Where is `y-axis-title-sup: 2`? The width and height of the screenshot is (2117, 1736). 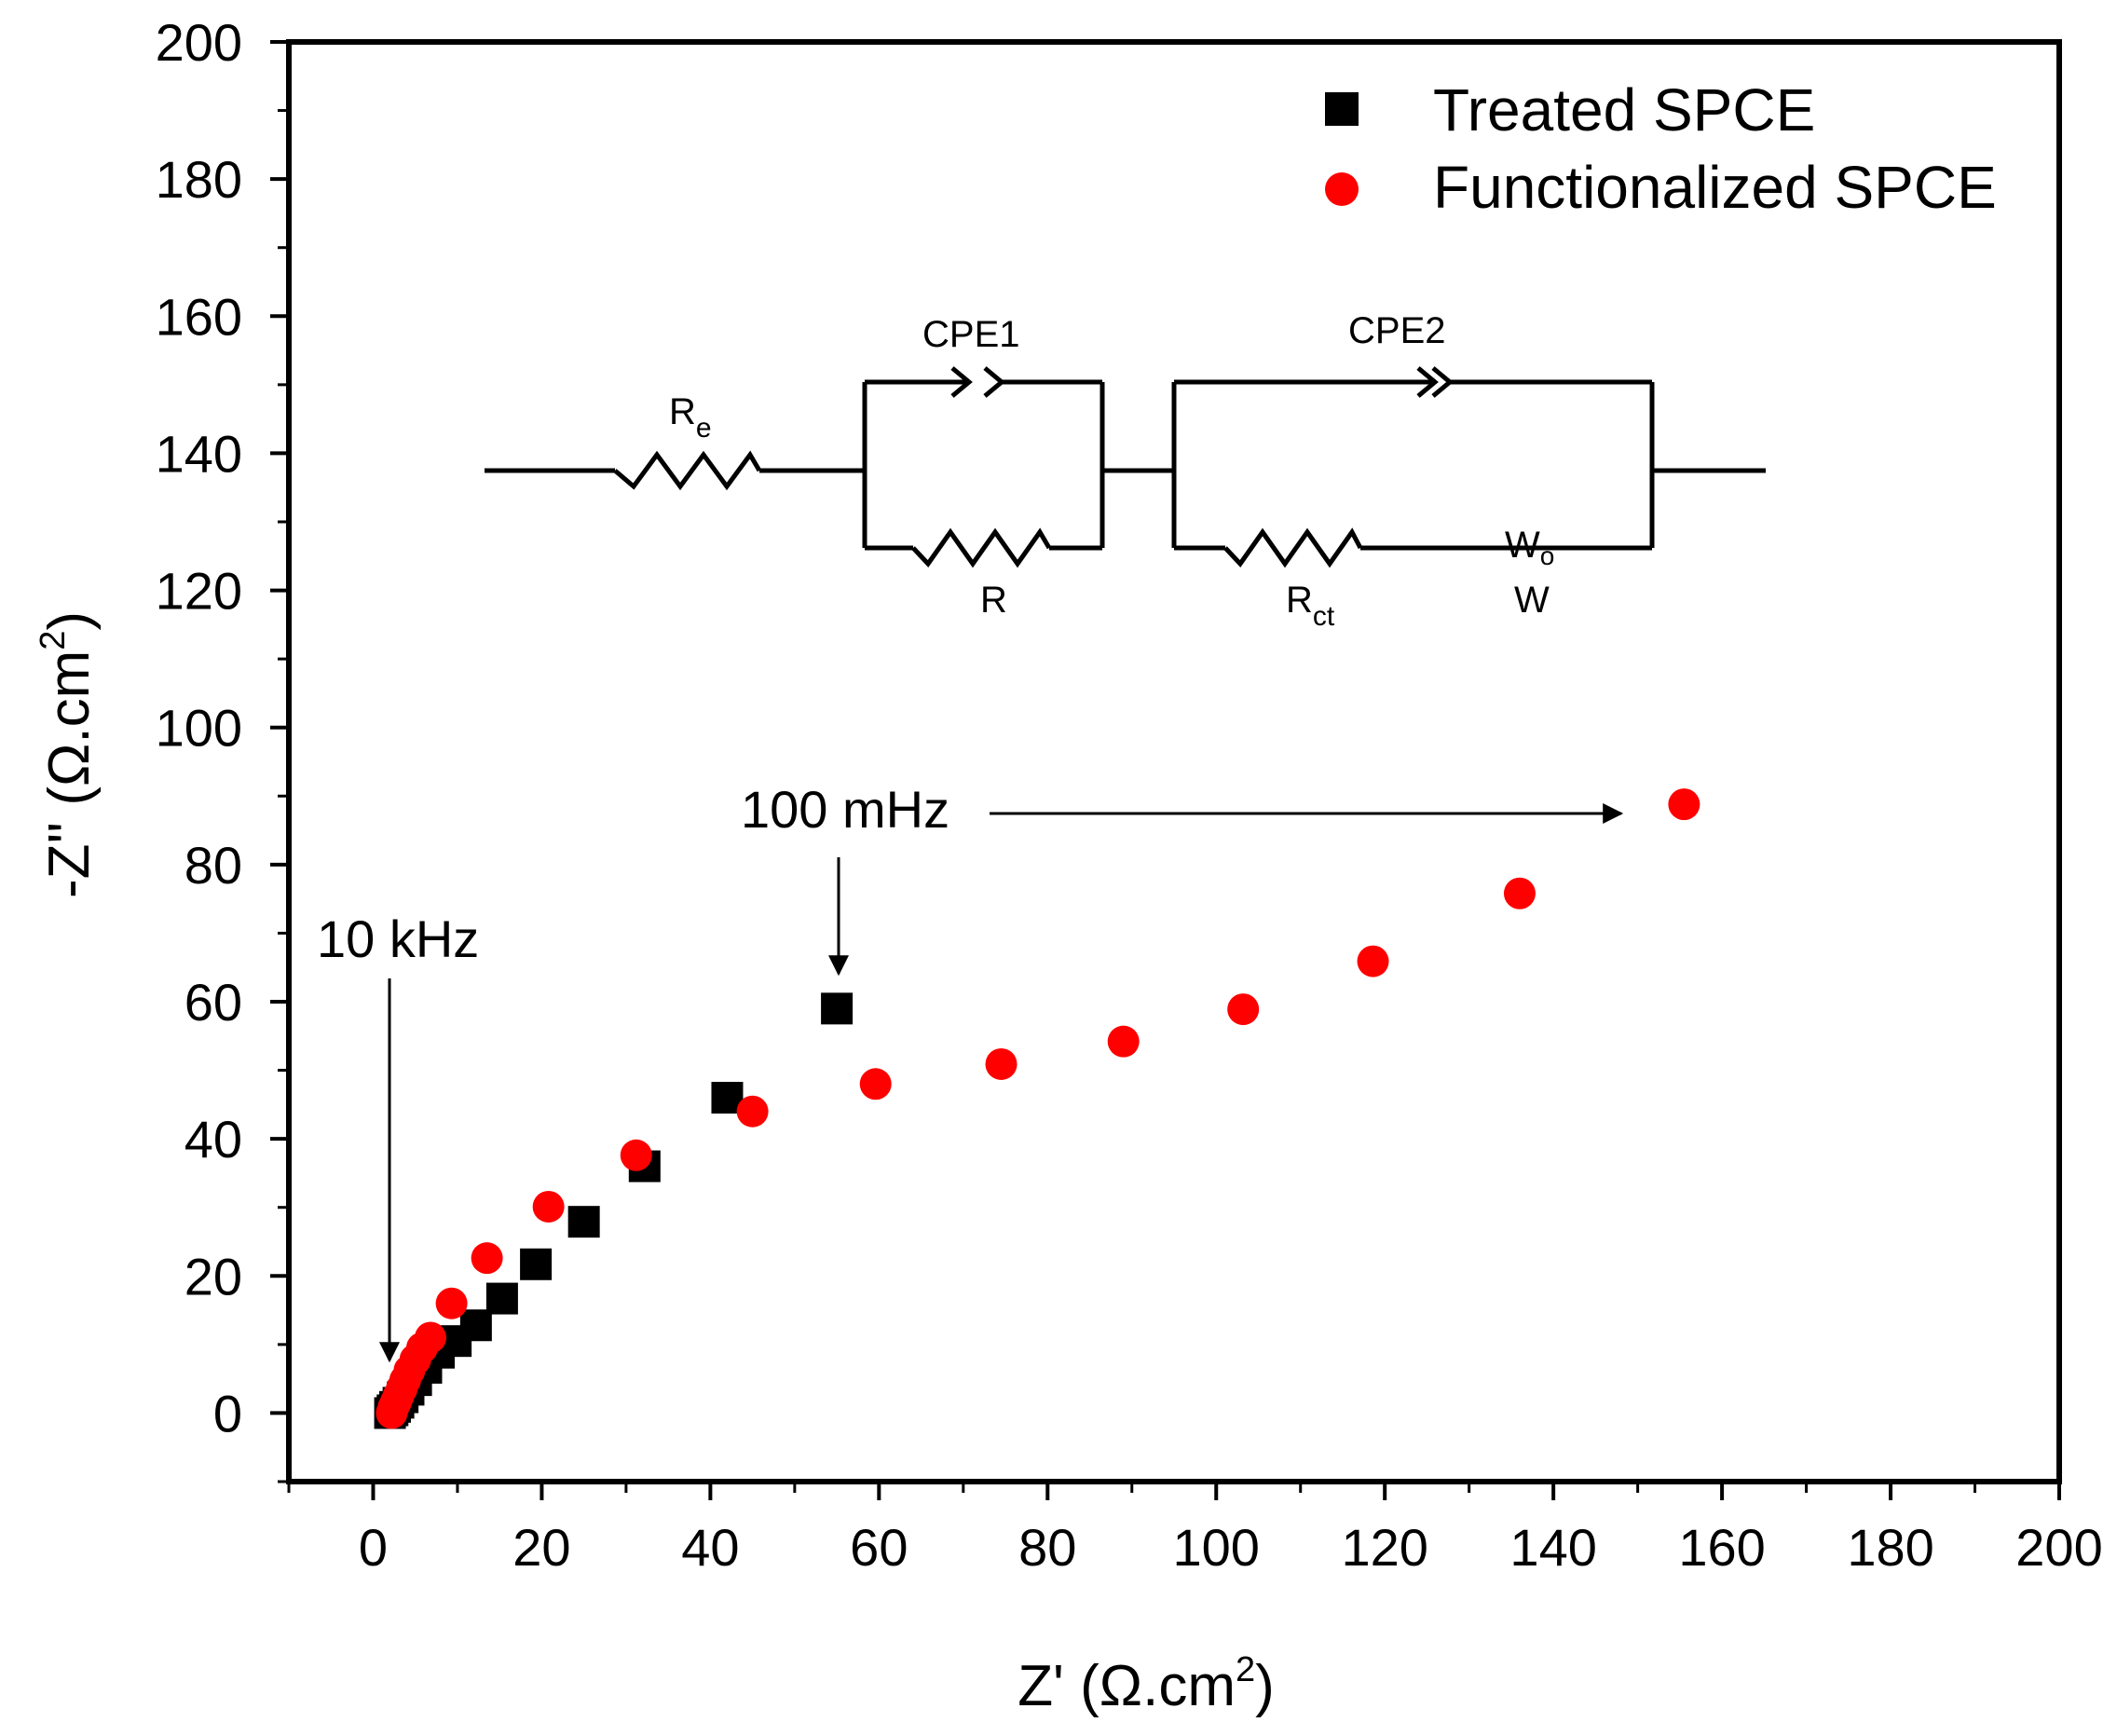
y-axis-title-sup: 2 is located at coordinates (54, 640).